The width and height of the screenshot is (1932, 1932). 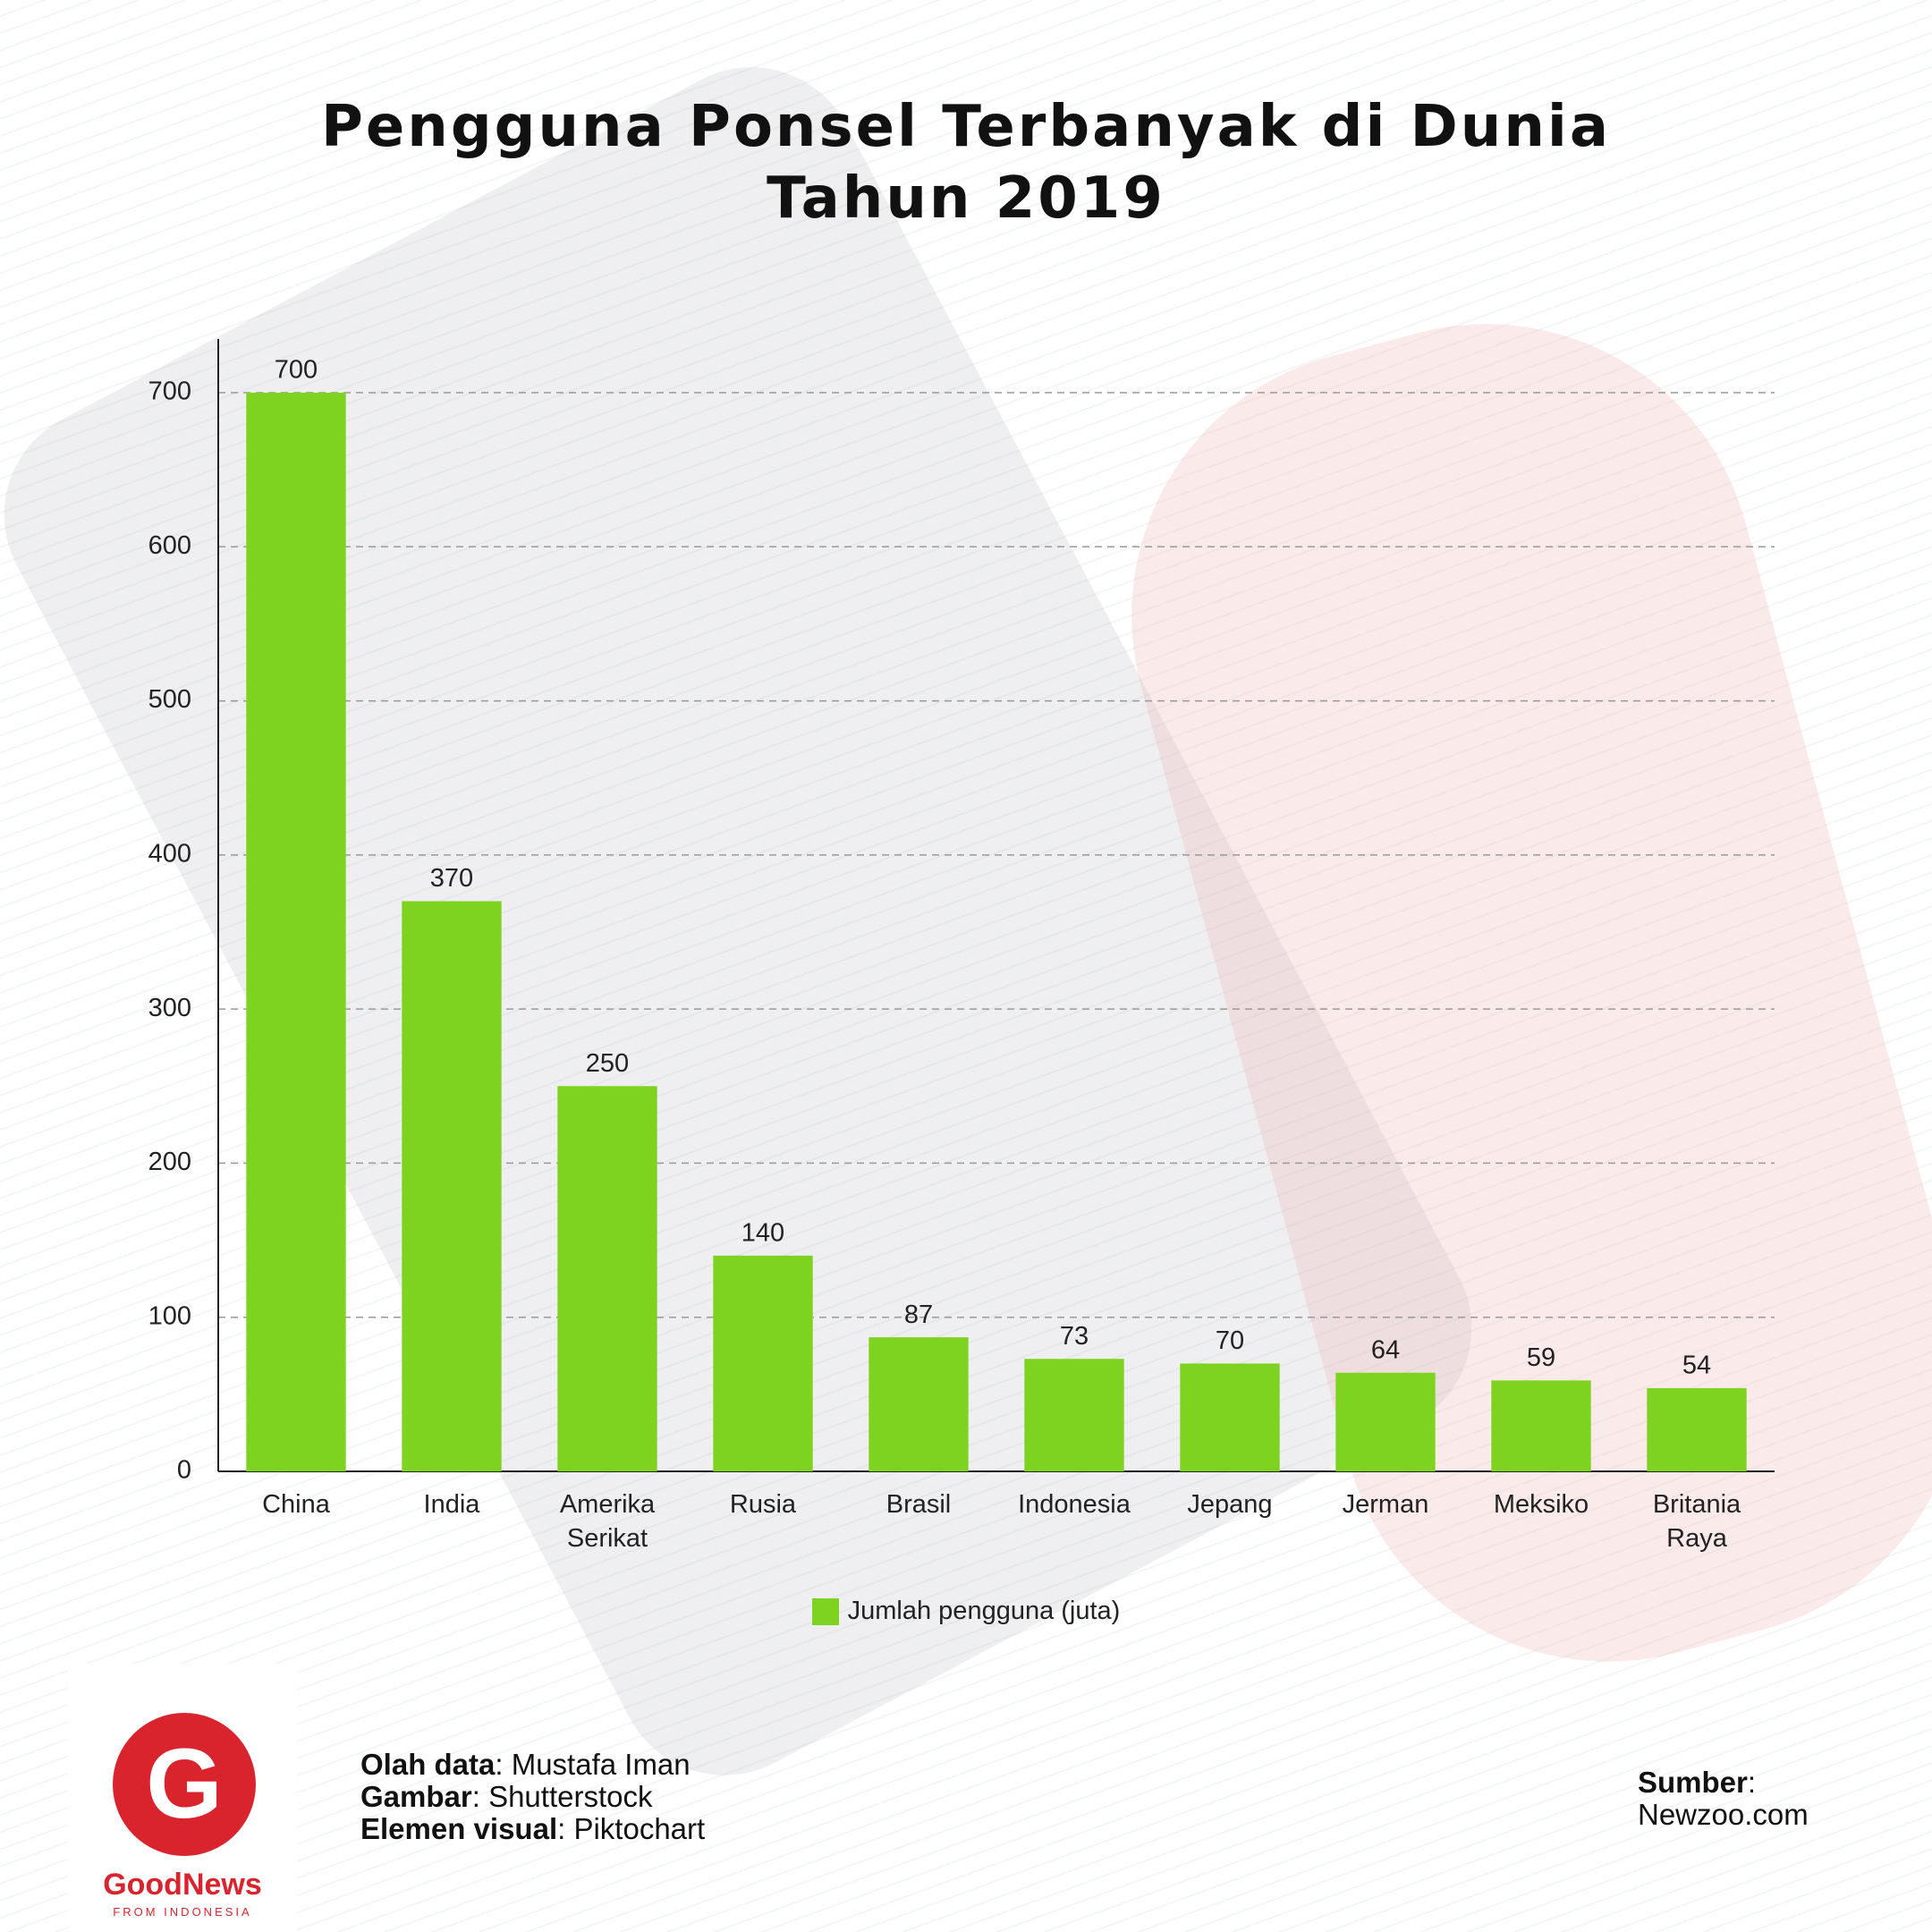 What do you see at coordinates (182, 1912) in the screenshot?
I see `logo-tagline: FROM INDONESIA` at bounding box center [182, 1912].